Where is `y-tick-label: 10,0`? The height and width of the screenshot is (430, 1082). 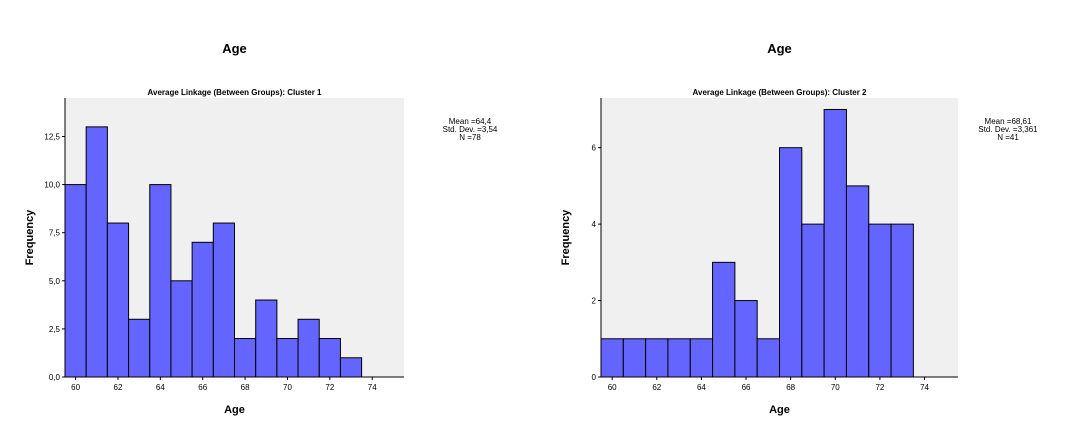
y-tick-label: 10,0 is located at coordinates (52, 185).